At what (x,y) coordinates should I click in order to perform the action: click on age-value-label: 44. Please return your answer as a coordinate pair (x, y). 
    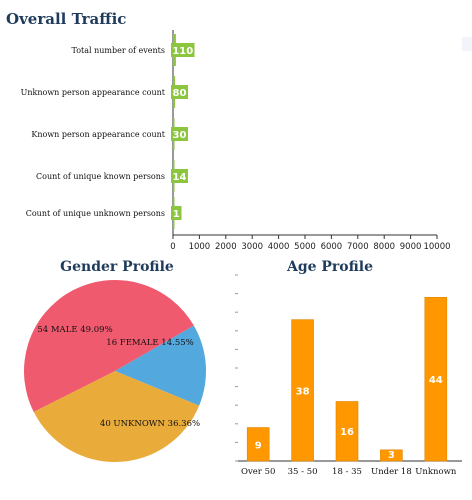
    Looking at the image, I should click on (436, 380).